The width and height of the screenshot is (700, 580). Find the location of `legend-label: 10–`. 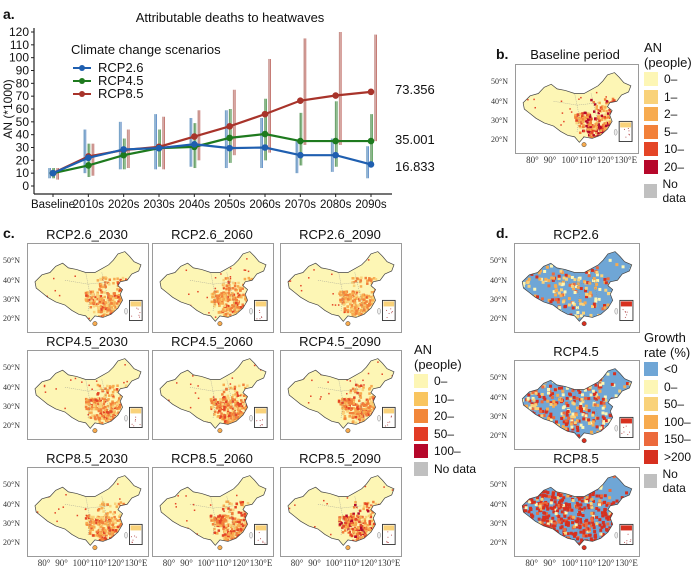

legend-label: 10– is located at coordinates (444, 398).